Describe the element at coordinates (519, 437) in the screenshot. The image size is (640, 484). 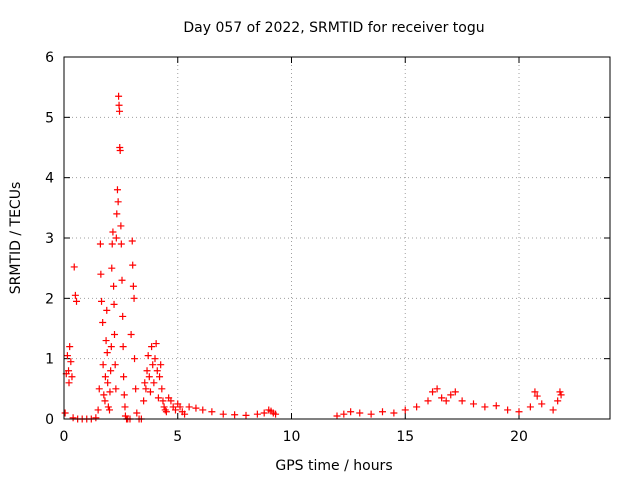
I see `x-tick-label: 20` at that location.